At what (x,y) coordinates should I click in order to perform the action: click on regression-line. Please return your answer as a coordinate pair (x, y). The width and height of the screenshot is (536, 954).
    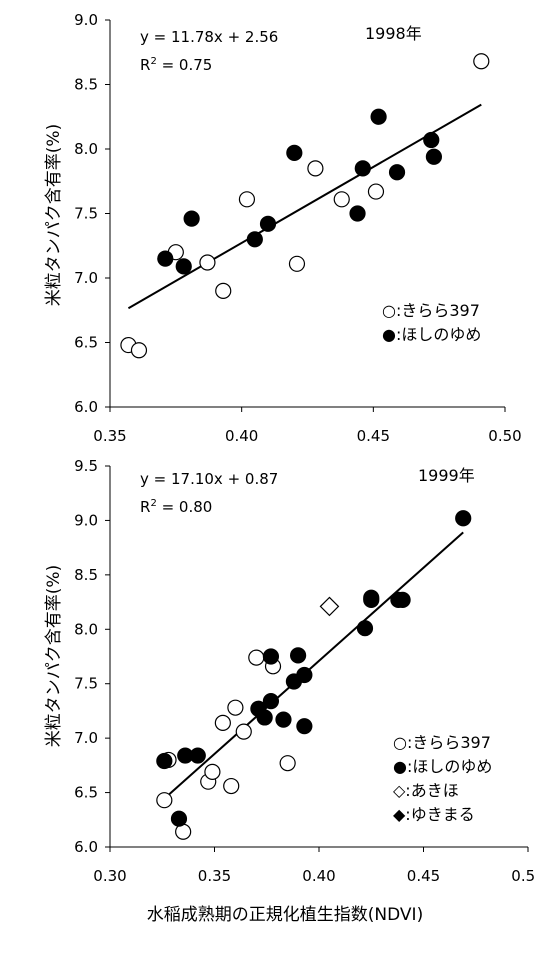
    Looking at the image, I should click on (304, 206).